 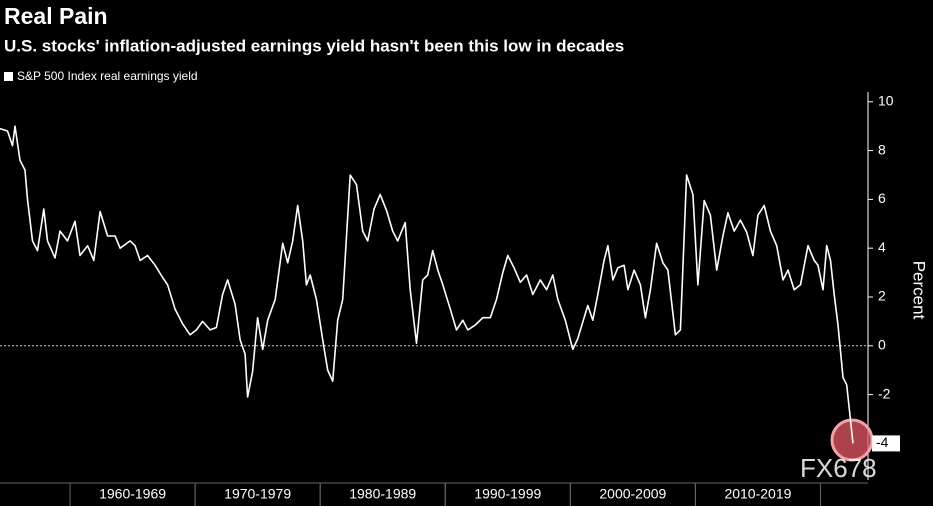 I want to click on end-label-box, so click(x=886, y=443).